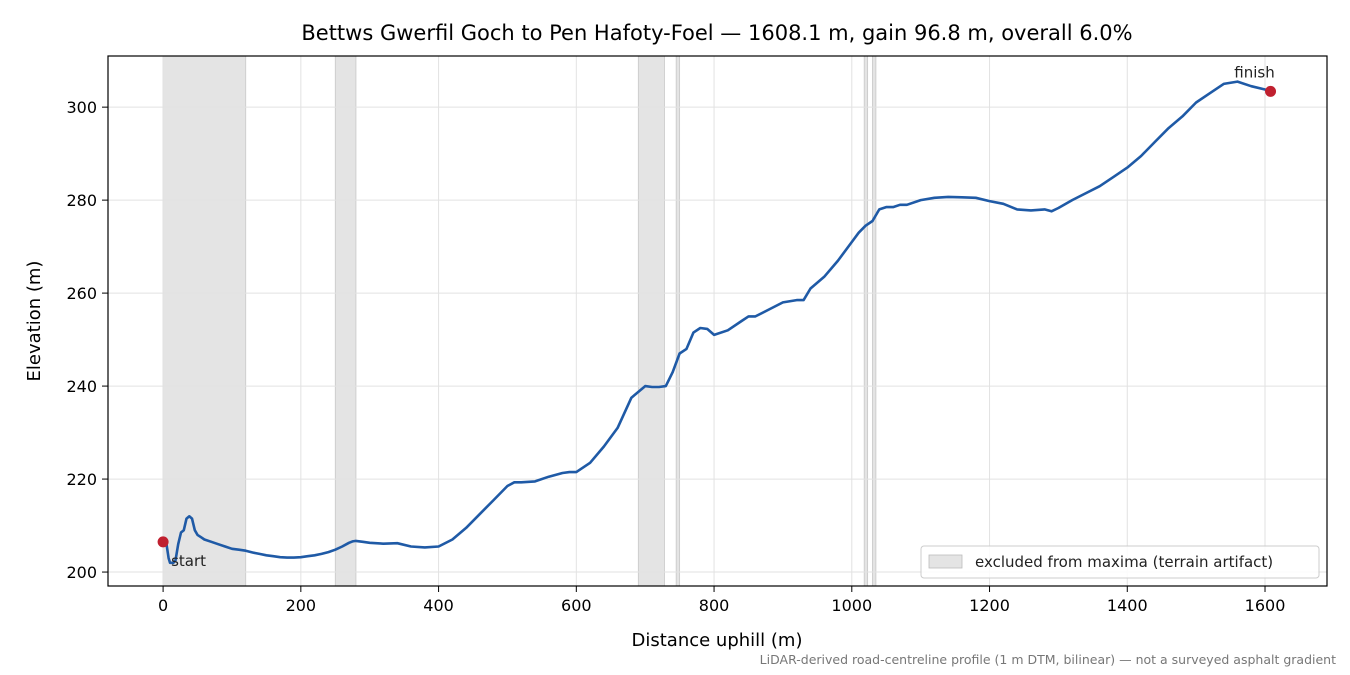 The image size is (1350, 675). What do you see at coordinates (81, 200) in the screenshot?
I see `y-tick-label: 280` at bounding box center [81, 200].